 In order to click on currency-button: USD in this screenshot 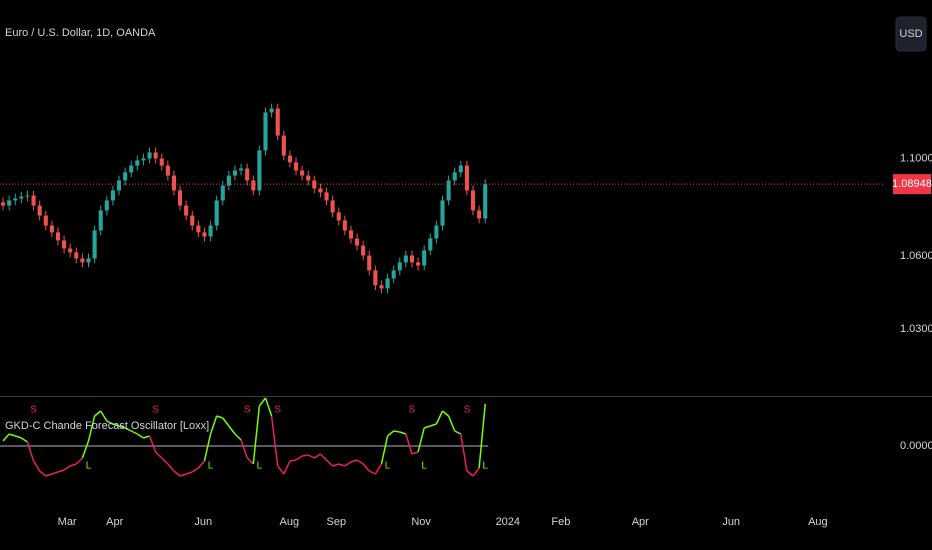, I will do `click(911, 34)`.